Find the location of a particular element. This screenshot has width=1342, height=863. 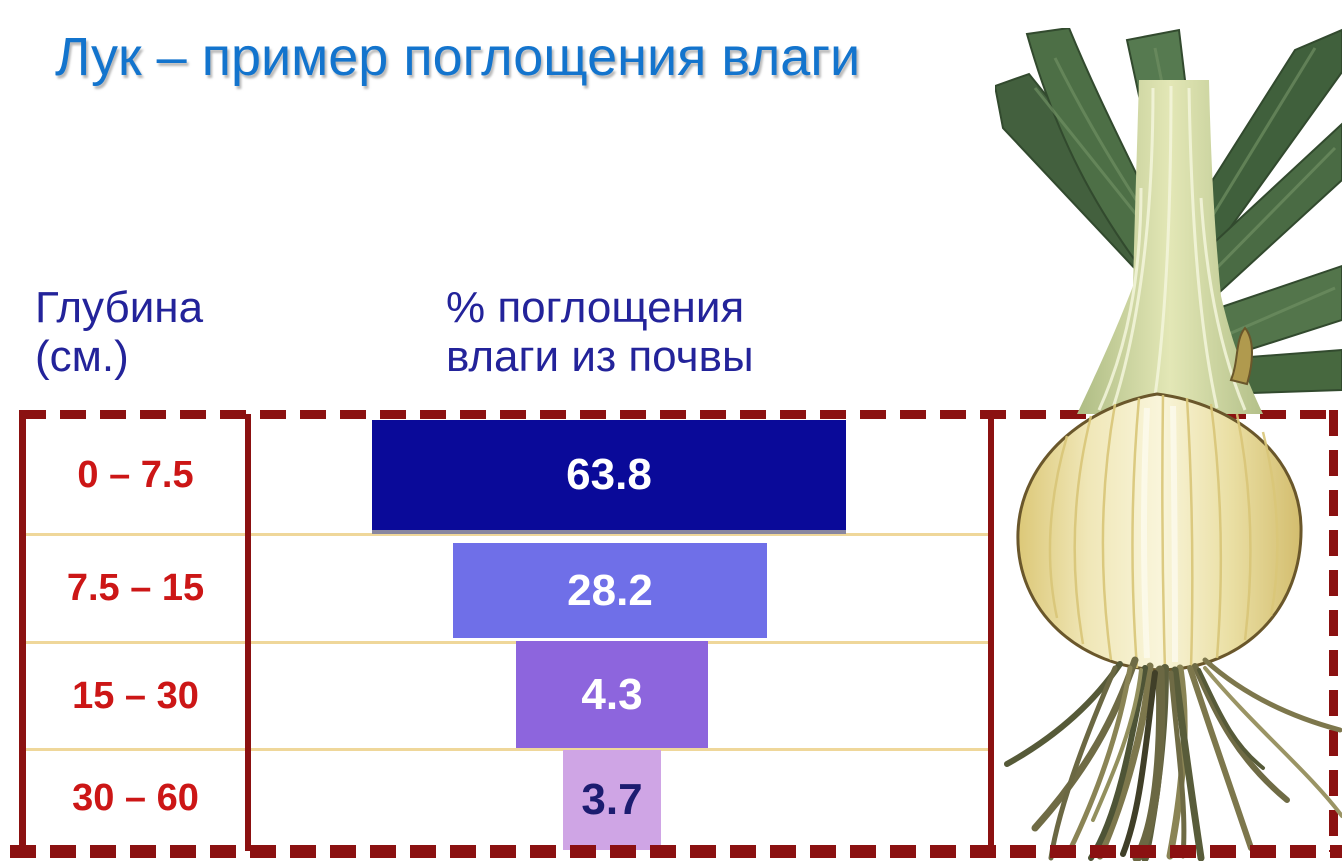

bar-row4: 3.7 is located at coordinates (612, 800).